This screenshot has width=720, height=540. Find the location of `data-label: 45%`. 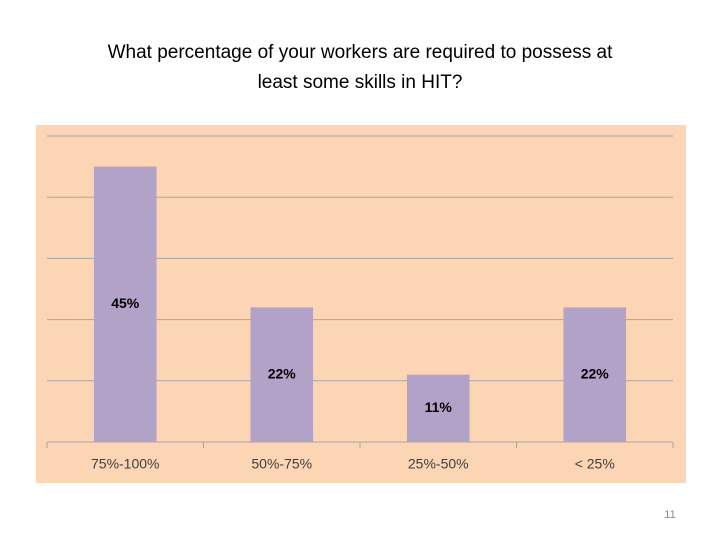

data-label: 45% is located at coordinates (125, 303).